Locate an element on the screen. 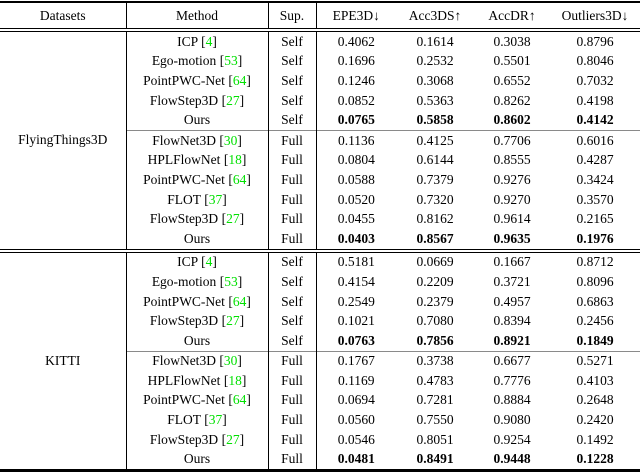 This screenshot has width=640, height=473. metric-value: 0.2379 is located at coordinates (435, 301).